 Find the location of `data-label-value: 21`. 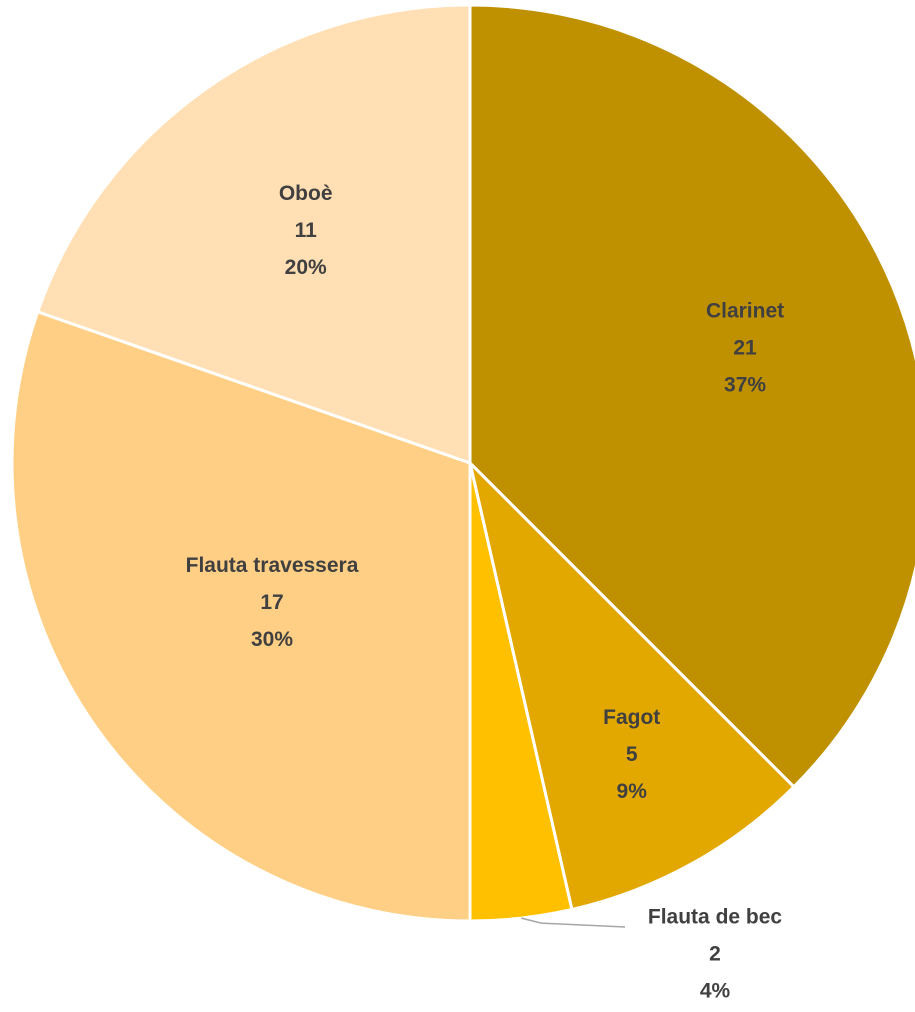

data-label-value: 21 is located at coordinates (745, 348).